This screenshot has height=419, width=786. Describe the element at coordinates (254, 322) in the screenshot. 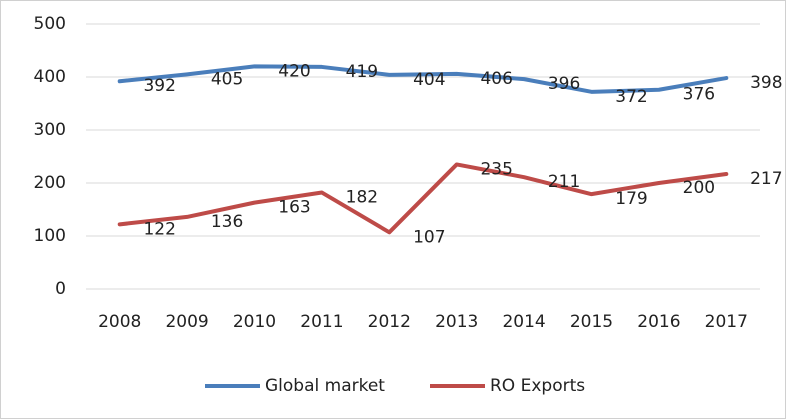

I see `x-tick-label: 2010` at that location.